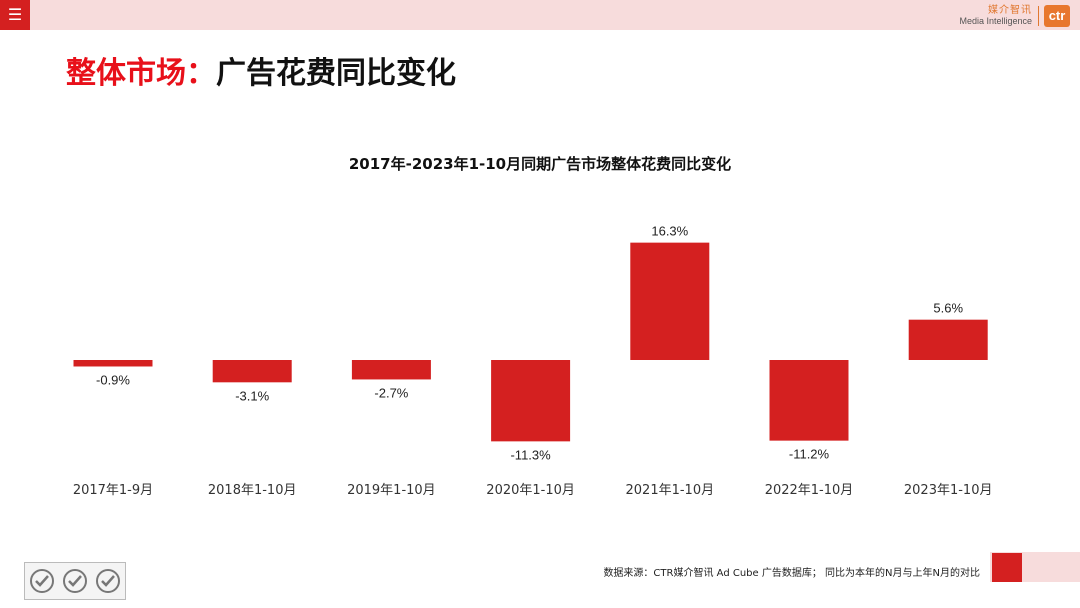 The image size is (1080, 608). I want to click on footer-accent, so click(1007, 567).